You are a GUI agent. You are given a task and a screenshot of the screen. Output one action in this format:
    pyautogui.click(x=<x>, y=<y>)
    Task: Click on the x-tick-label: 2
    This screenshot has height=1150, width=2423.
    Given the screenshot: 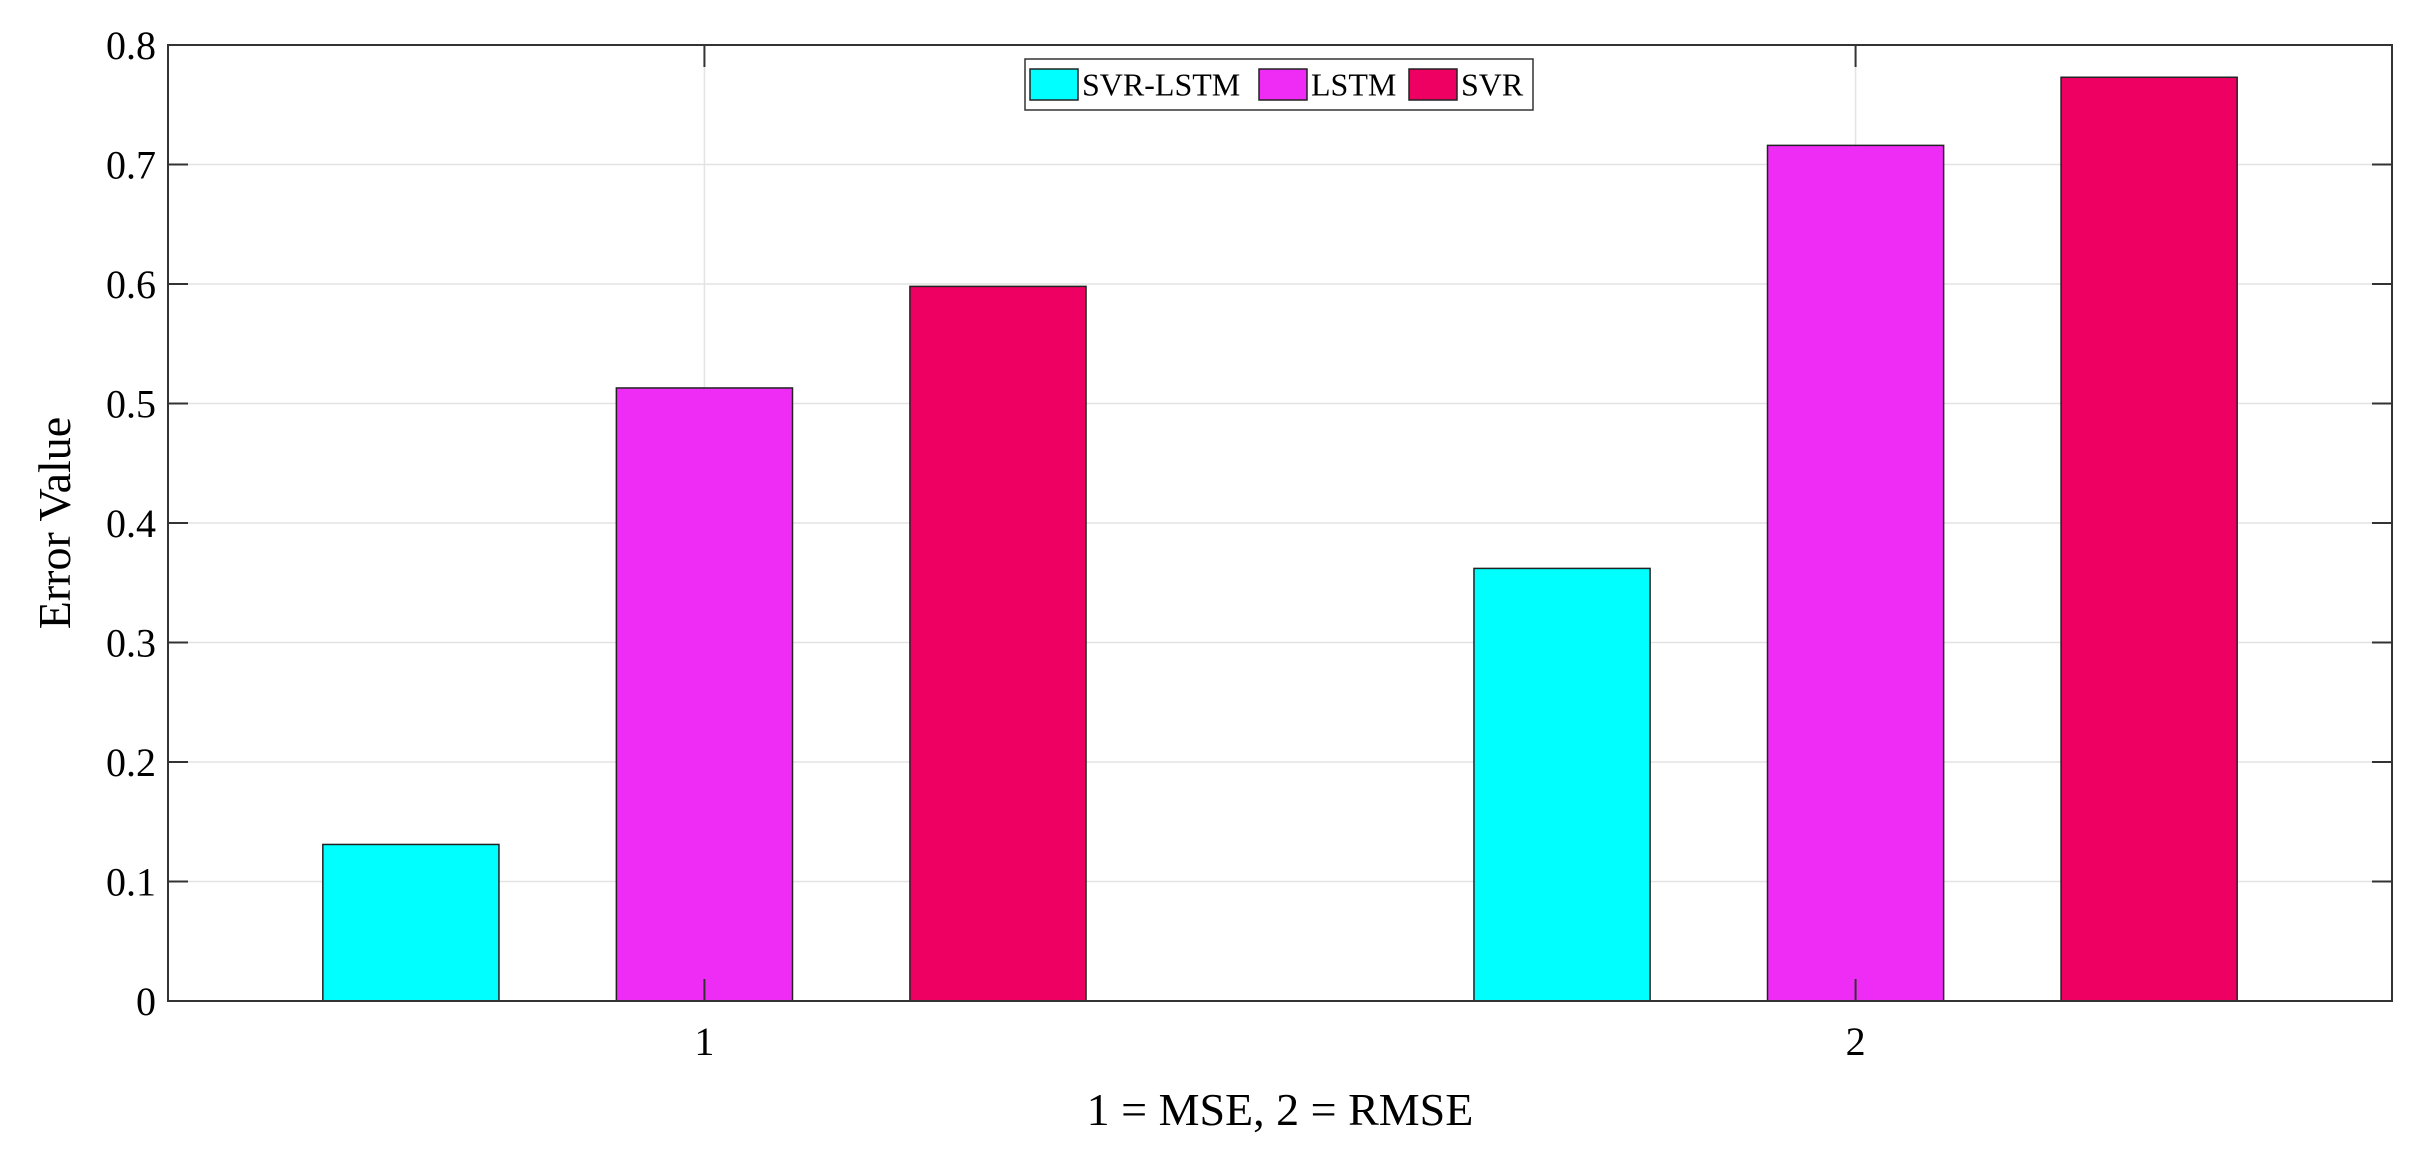 What is the action you would take?
    pyautogui.click(x=1856, y=1041)
    